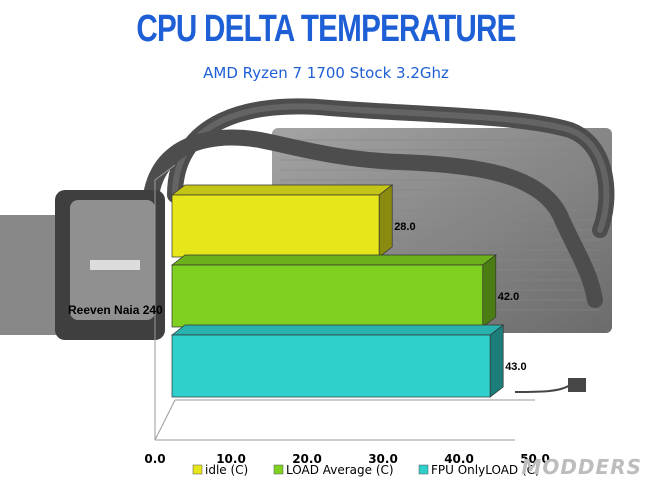 The width and height of the screenshot is (652, 487). I want to click on bar-fpu-front, so click(331, 366).